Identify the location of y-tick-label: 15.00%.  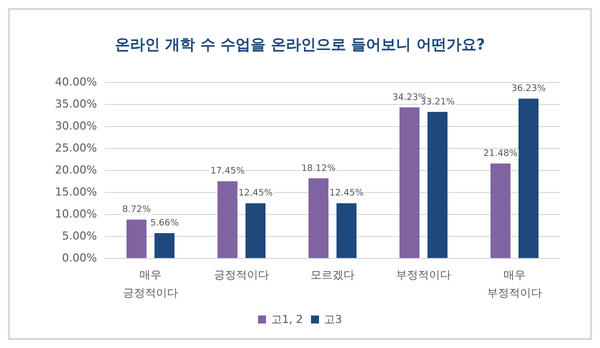
(76, 192).